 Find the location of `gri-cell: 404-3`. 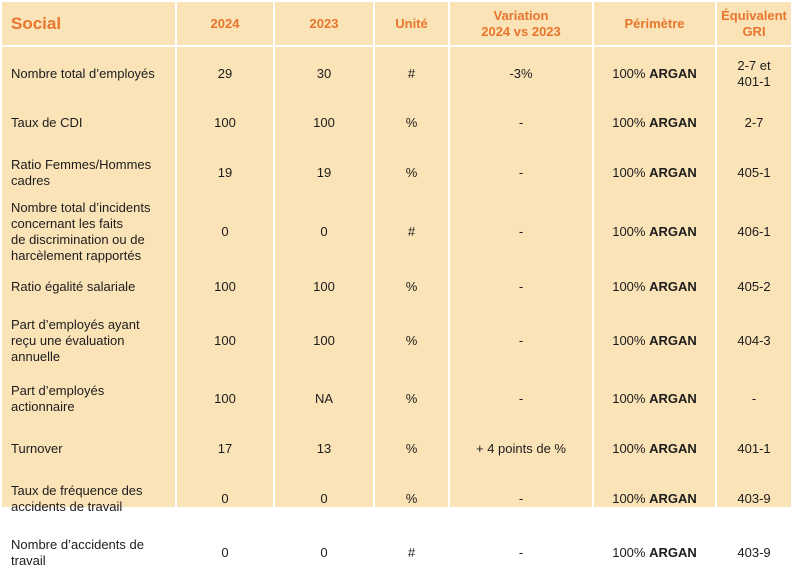

gri-cell: 404-3 is located at coordinates (753, 341).